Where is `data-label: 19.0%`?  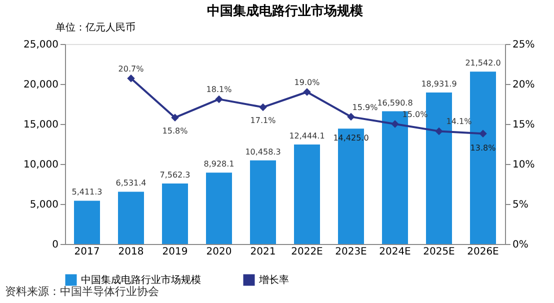
data-label: 19.0% is located at coordinates (307, 82).